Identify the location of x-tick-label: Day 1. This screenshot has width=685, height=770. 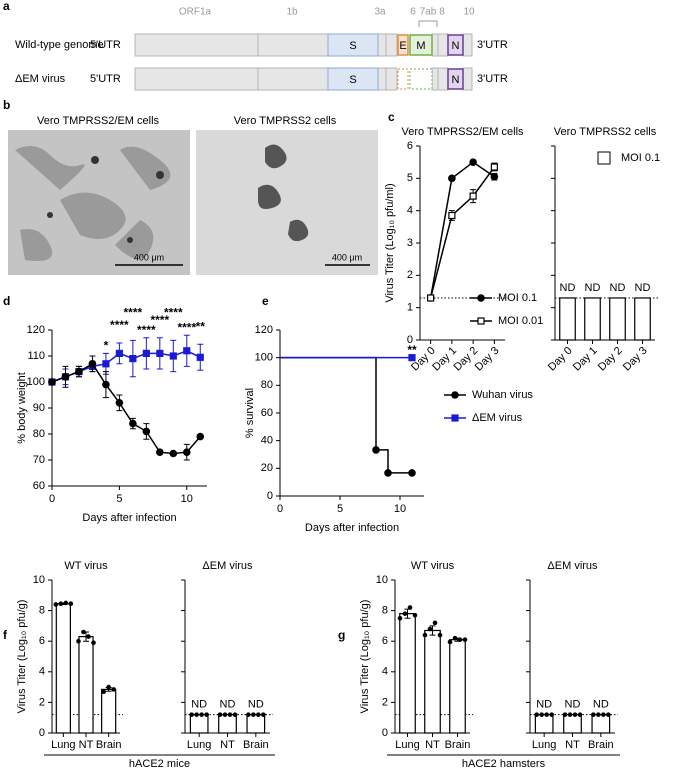
(585, 359).